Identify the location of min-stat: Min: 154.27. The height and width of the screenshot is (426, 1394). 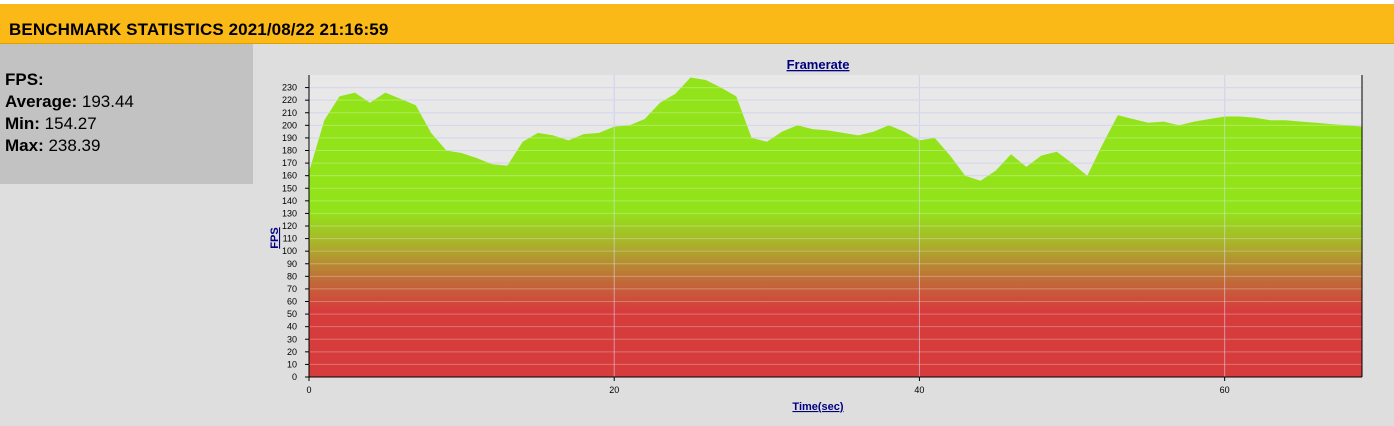
(51, 124).